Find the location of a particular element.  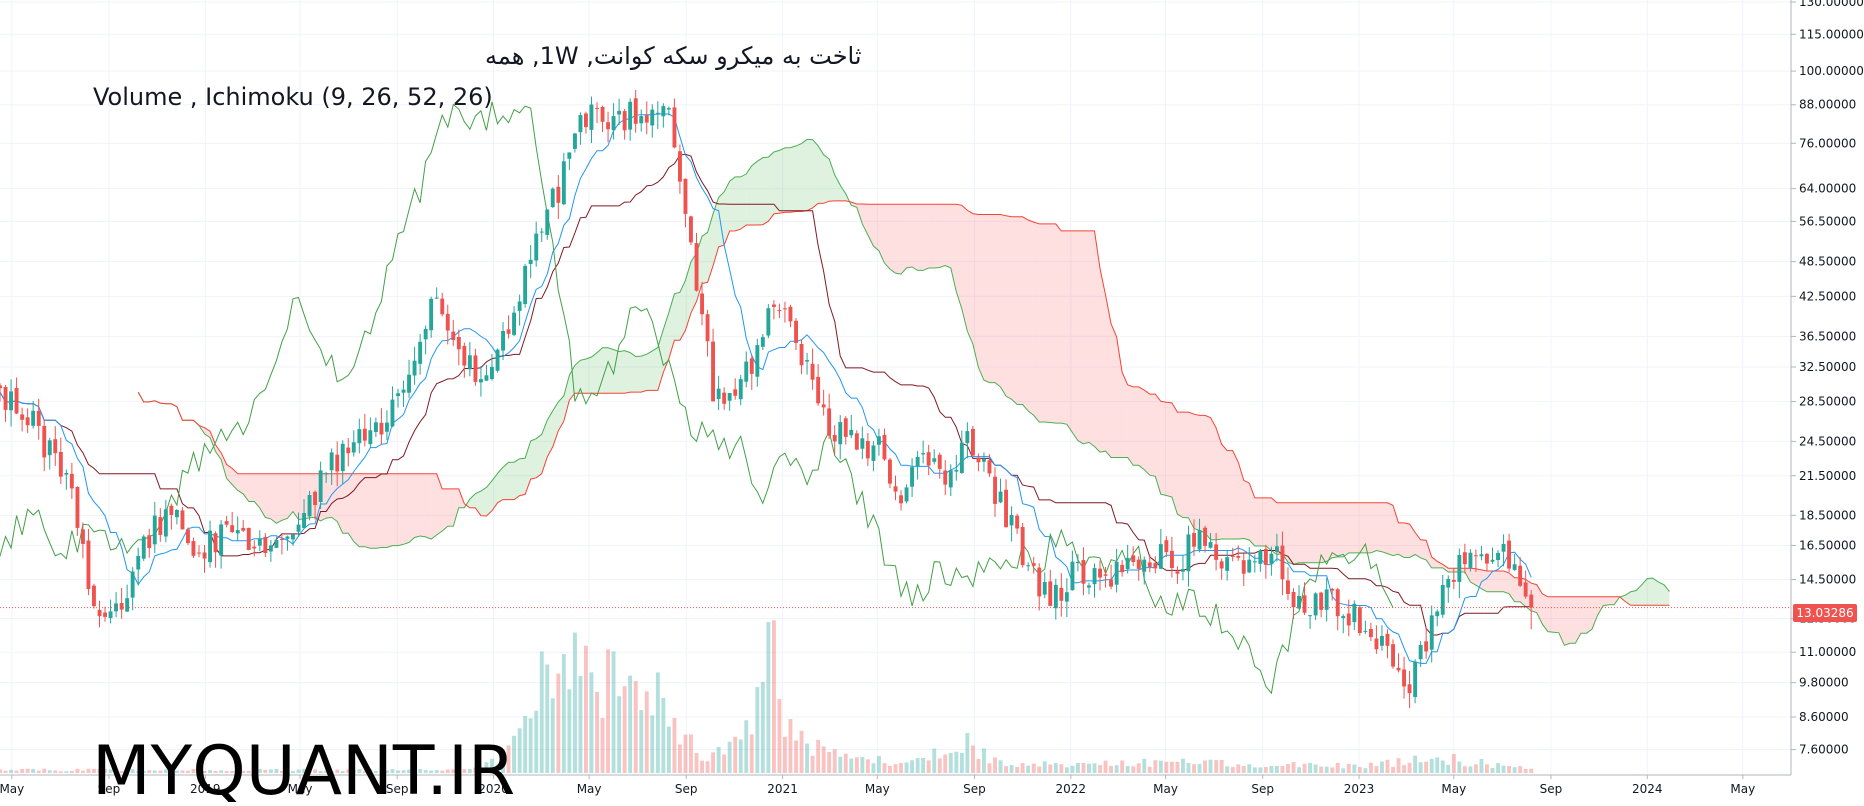

price-axis-tick-label: 100.00000 is located at coordinates (1831, 71).